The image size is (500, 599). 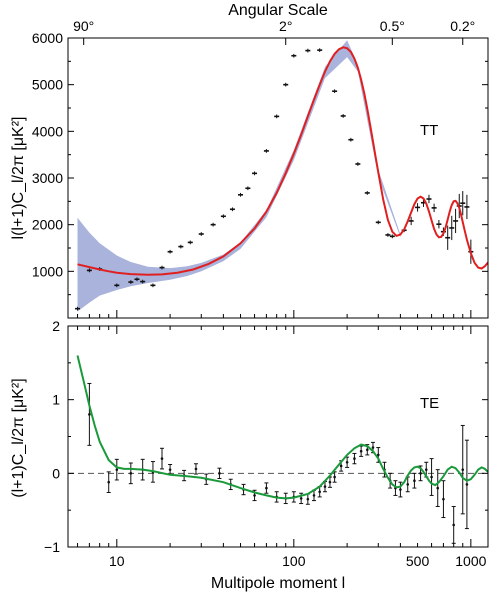 What do you see at coordinates (274, 31) in the screenshot?
I see `tt-top-axis: 90° 2° 0.5° 0.2°` at bounding box center [274, 31].